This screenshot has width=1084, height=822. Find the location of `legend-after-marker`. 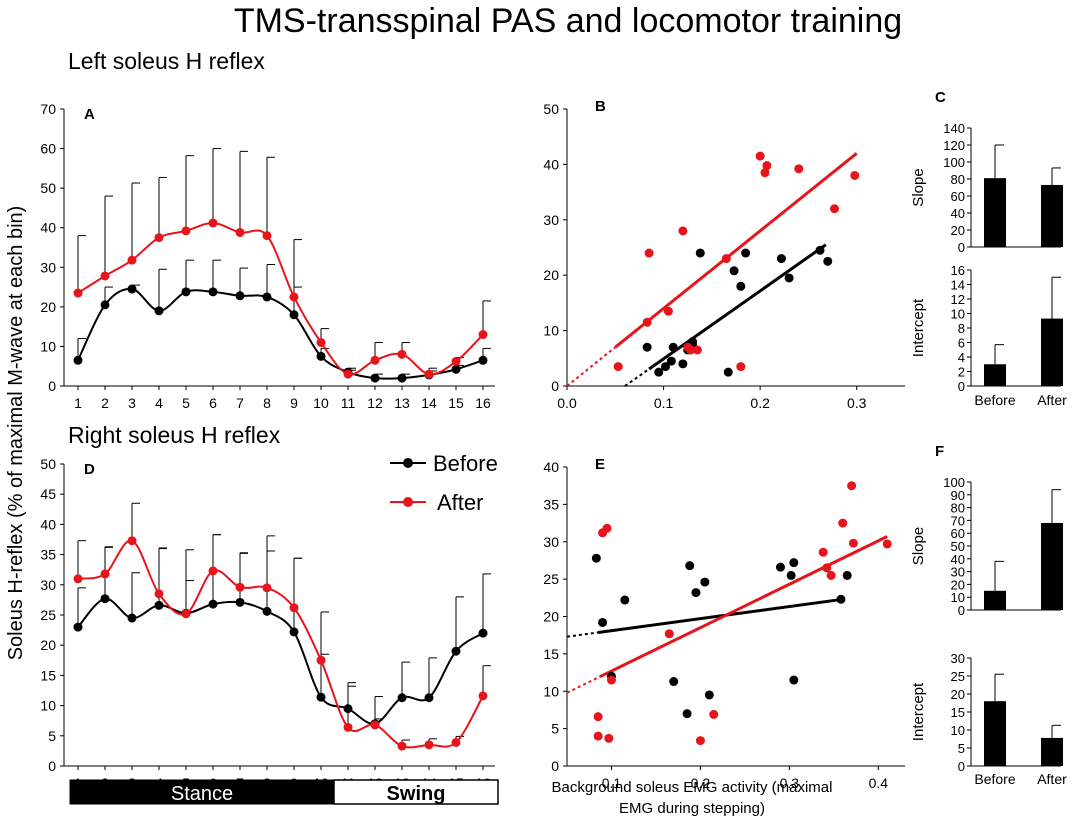

legend-after-marker is located at coordinates (408, 502).